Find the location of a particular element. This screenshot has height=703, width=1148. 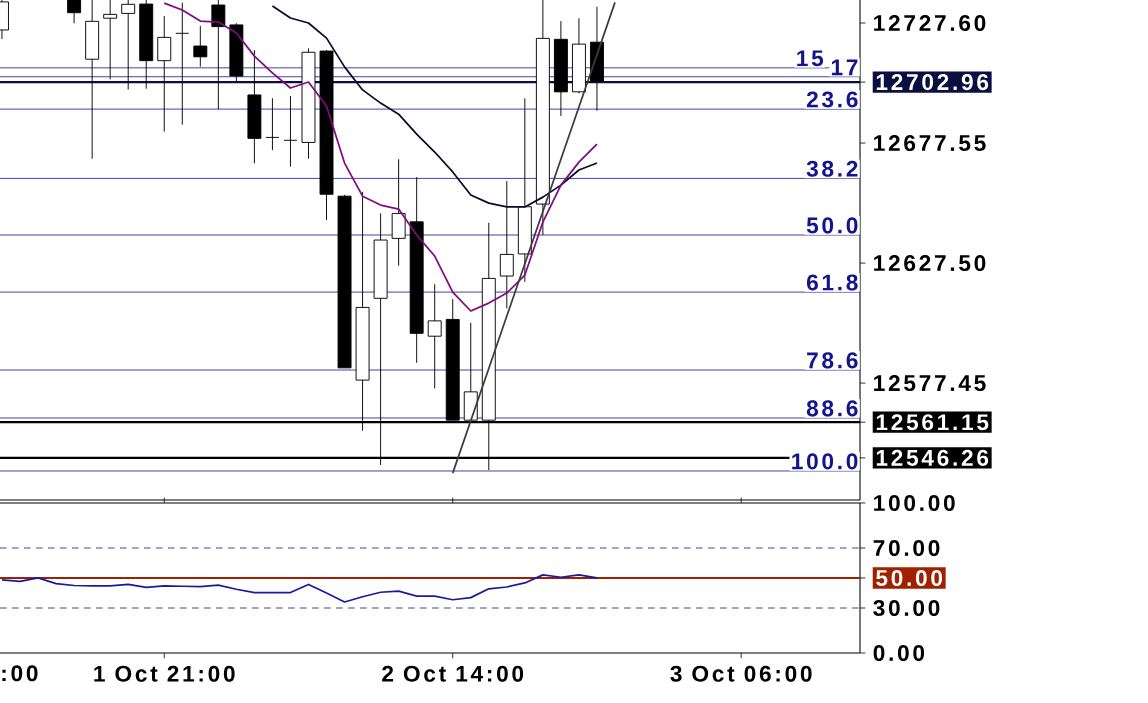

text: :00 is located at coordinates (20, 673).